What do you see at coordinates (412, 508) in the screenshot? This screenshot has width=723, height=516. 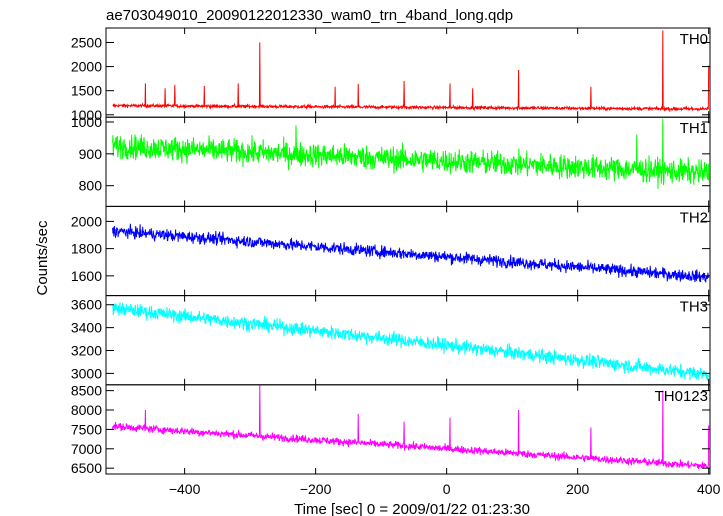 I see `x-axis-title: Time [sec] 0 = 2009/01/22 01:23:30` at bounding box center [412, 508].